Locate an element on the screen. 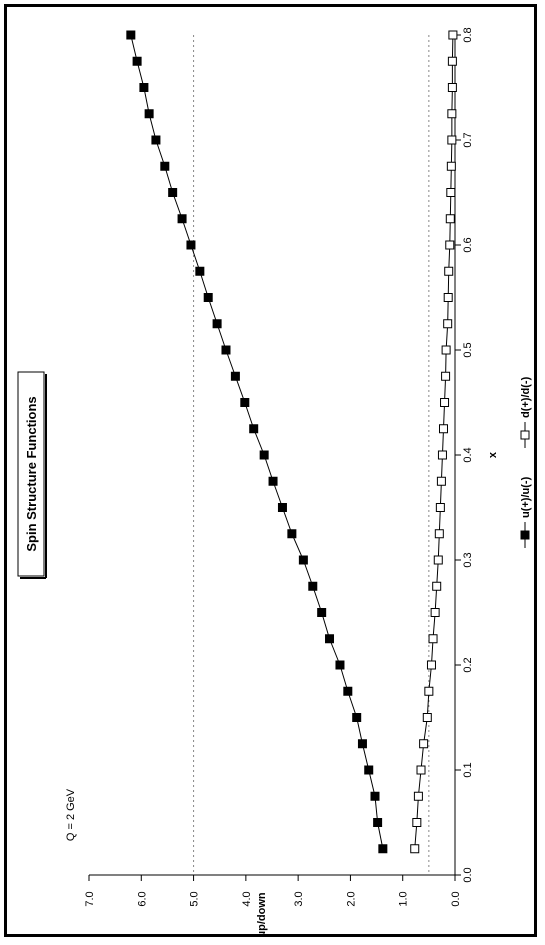  chart-title: Spin Structure Functions is located at coordinates (31, 473).